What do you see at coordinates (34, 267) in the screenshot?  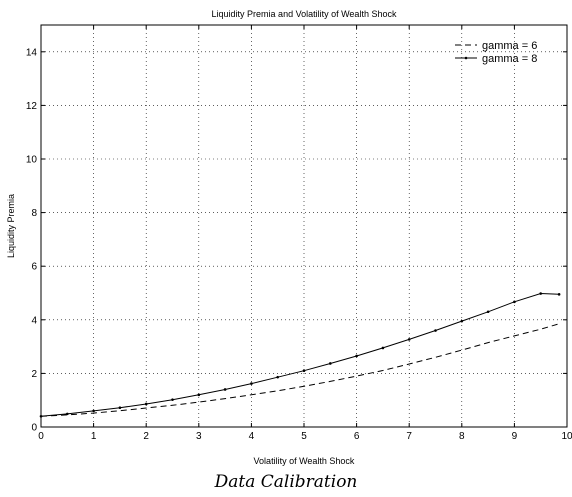 I see `y-tick-label: 6` at bounding box center [34, 267].